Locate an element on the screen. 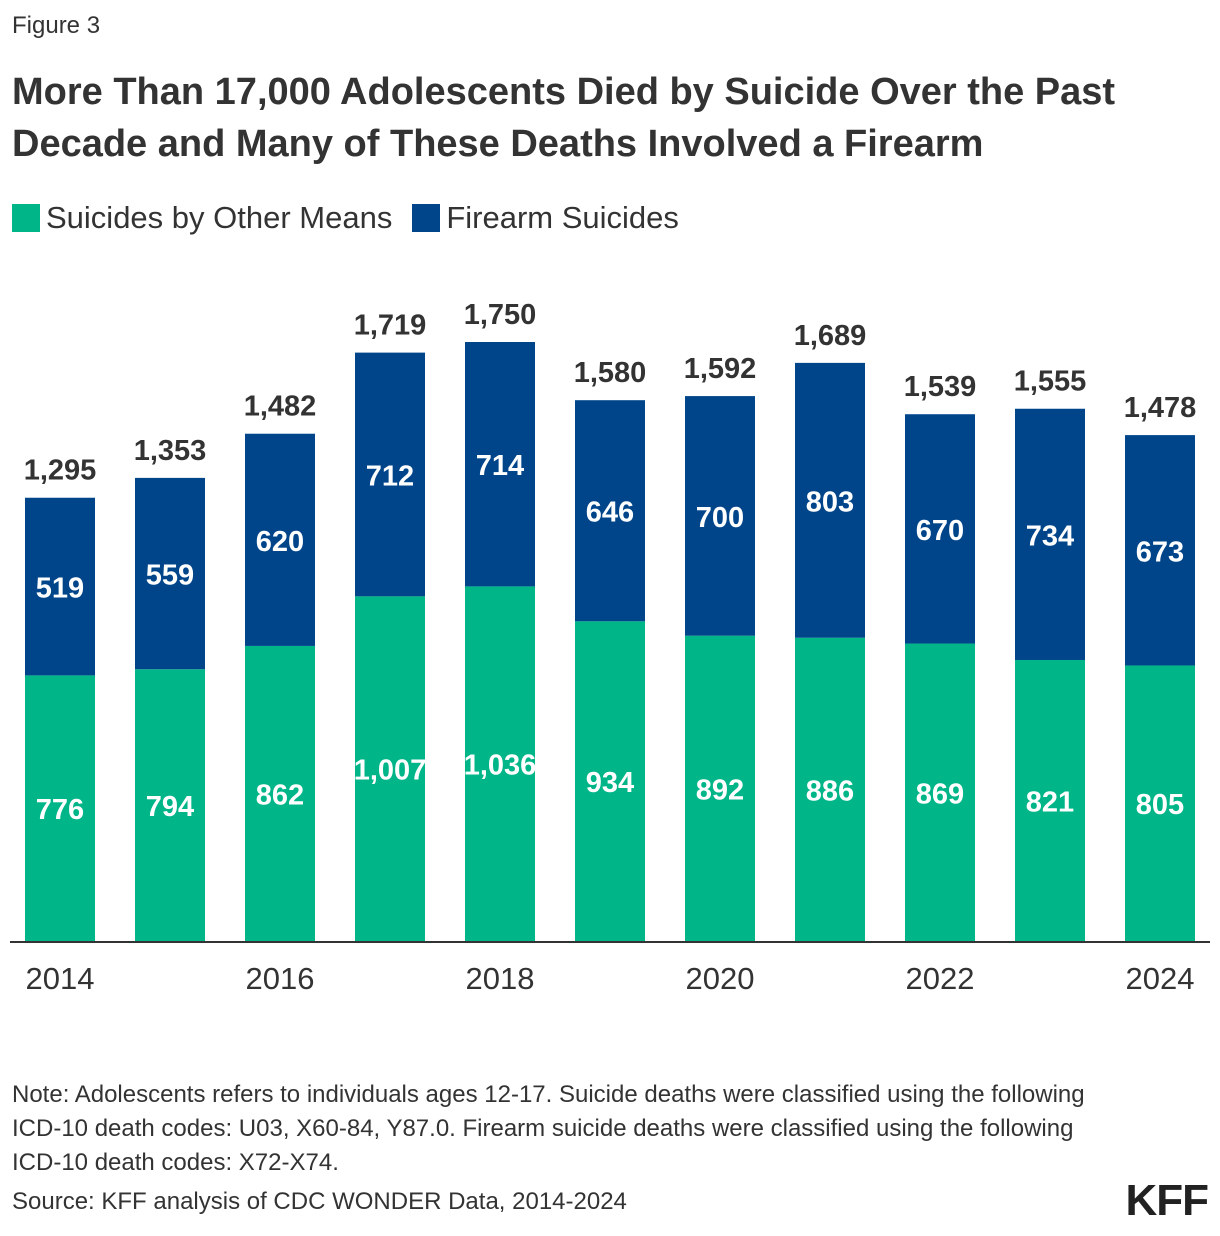  bar-other-means-2023 is located at coordinates (1050, 800).